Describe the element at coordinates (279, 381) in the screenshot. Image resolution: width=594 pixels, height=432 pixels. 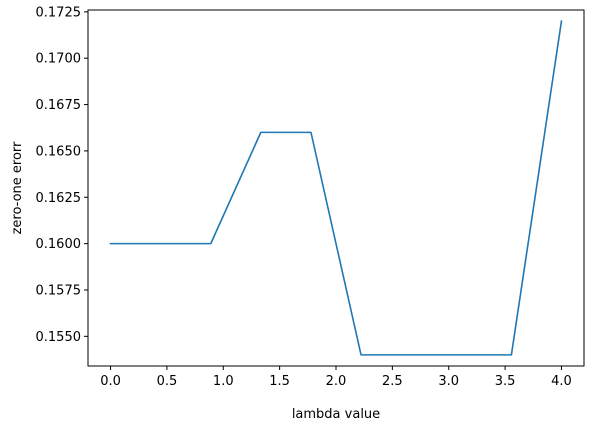
I see `x-tick-label: 1.5` at that location.